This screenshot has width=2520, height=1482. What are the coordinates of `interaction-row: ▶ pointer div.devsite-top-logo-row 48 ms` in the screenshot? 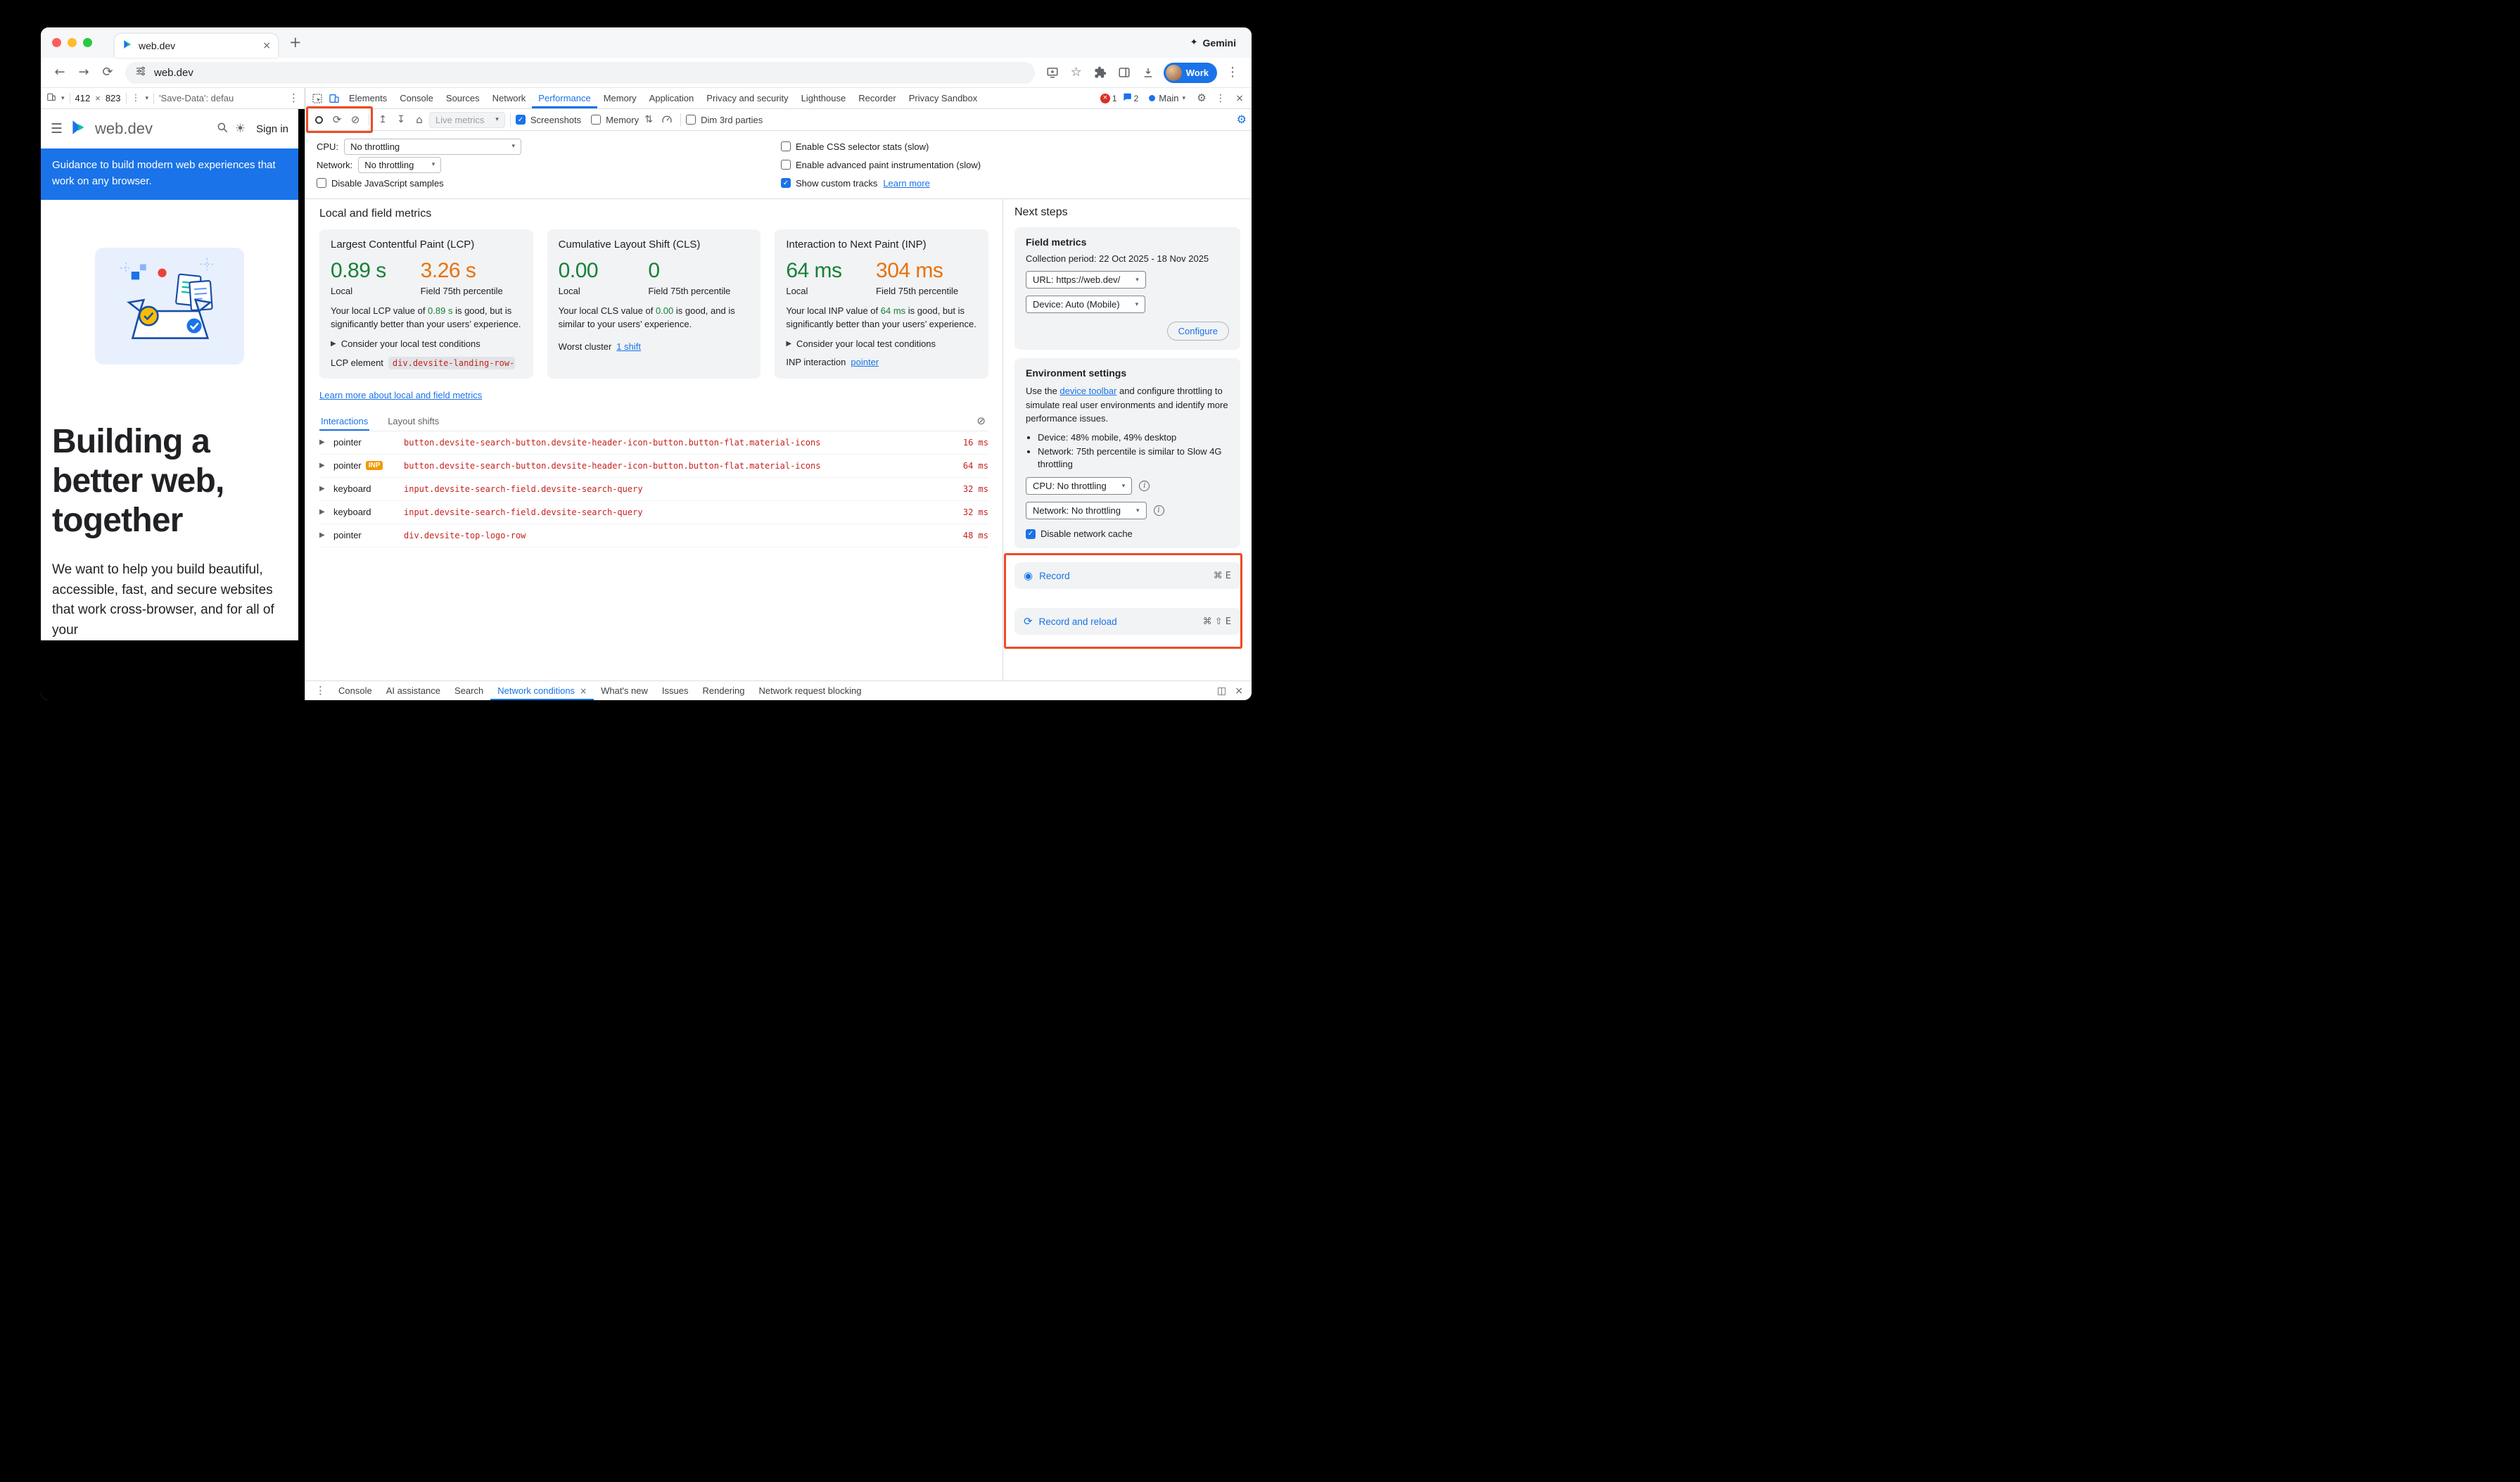 It's located at (654, 535).